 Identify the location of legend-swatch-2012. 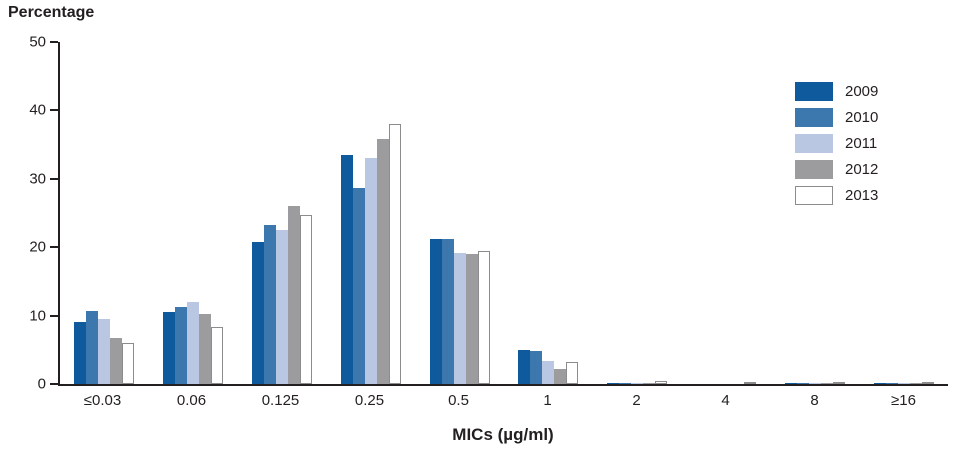
(814, 169).